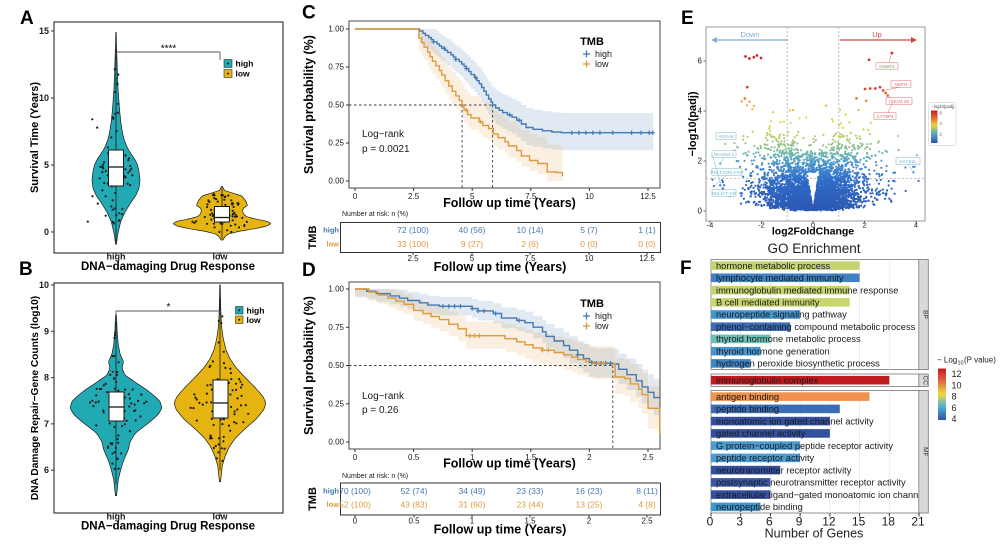 The width and height of the screenshot is (1008, 557). What do you see at coordinates (947, 360) in the screenshot?
I see `svg-text: − Log` at bounding box center [947, 360].